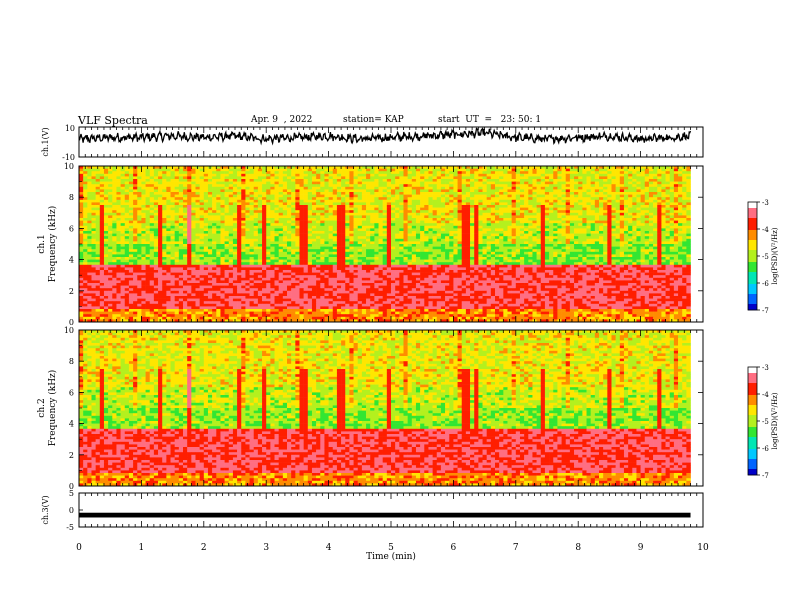  I want to click on x-axis-label: Time (min), so click(391, 556).